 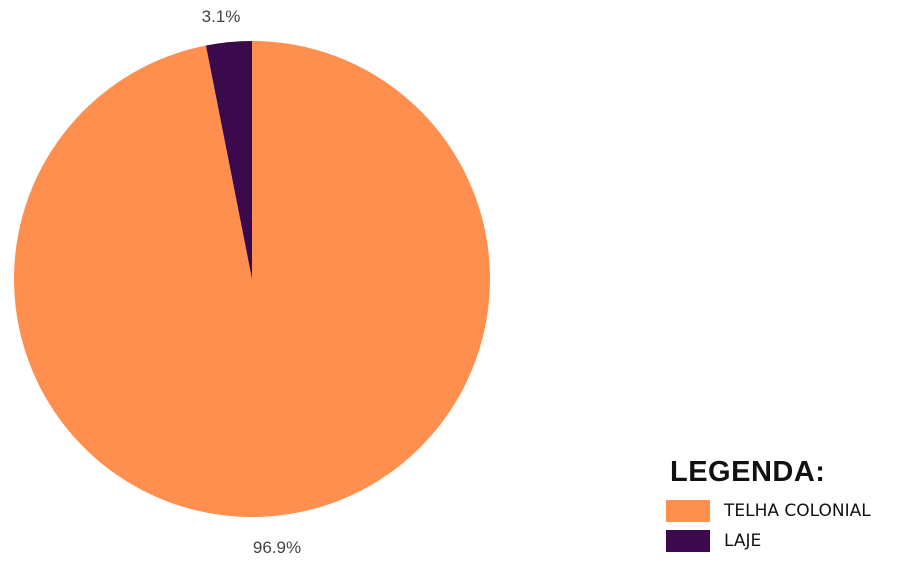 What do you see at coordinates (228, 160) in the screenshot?
I see `pie-slice-laje` at bounding box center [228, 160].